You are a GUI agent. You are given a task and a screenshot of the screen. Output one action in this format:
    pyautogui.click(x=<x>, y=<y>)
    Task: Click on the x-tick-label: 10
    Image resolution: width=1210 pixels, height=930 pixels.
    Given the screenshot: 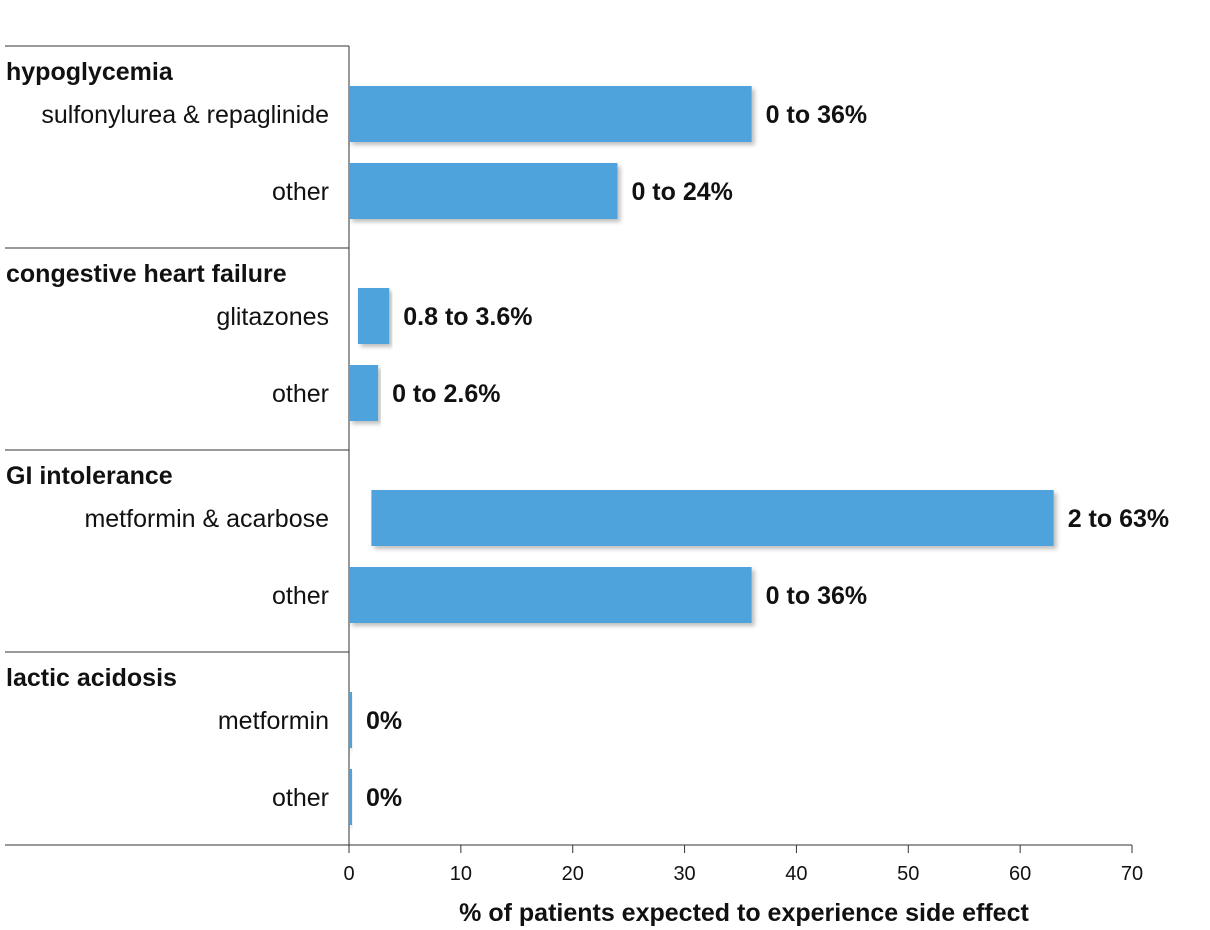 What is the action you would take?
    pyautogui.click(x=461, y=874)
    